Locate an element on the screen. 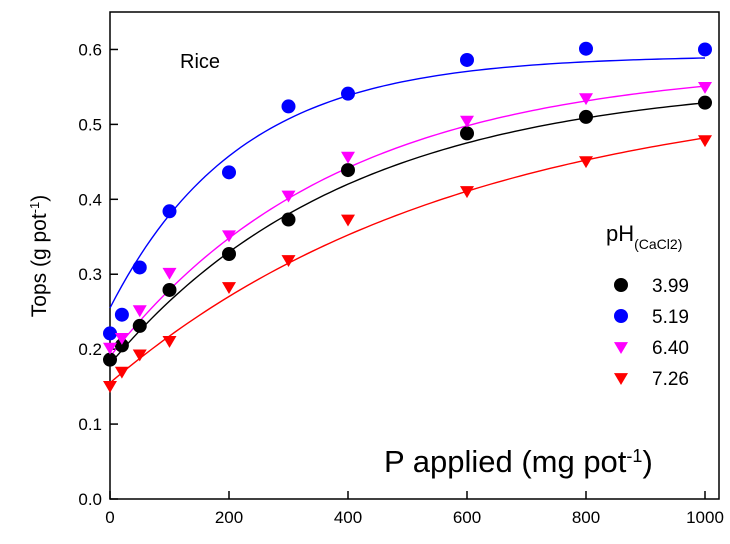  x-tick-label: 200 is located at coordinates (229, 517).